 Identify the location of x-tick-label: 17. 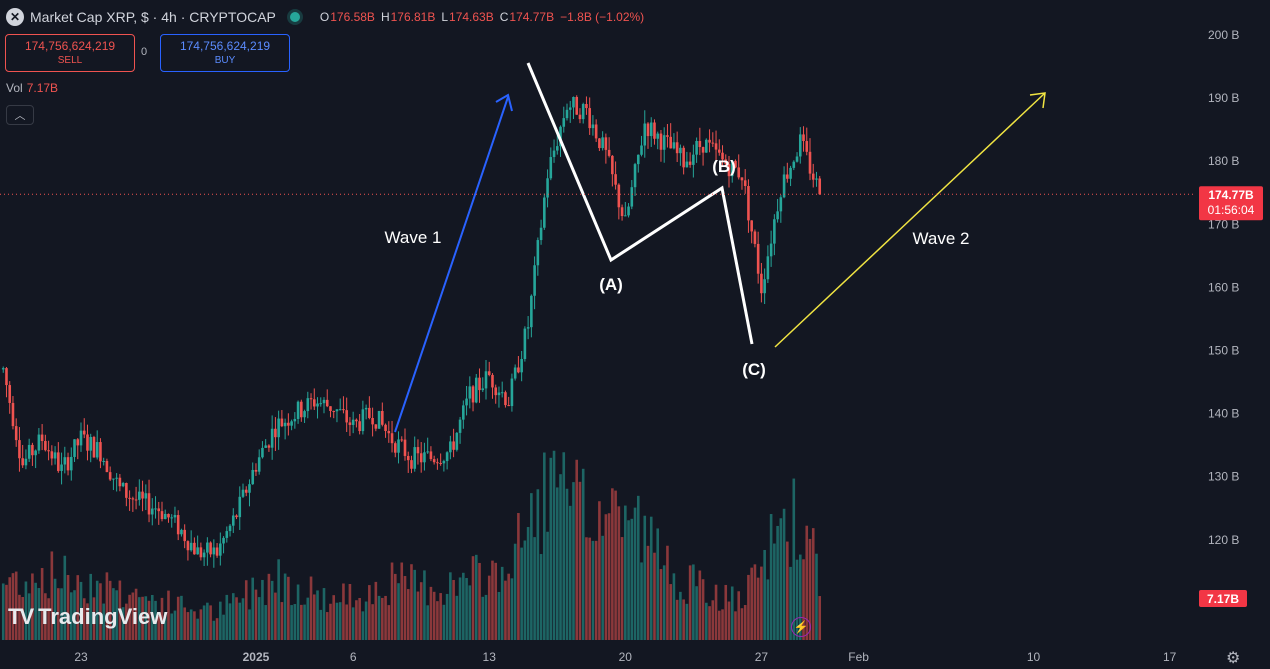
(1170, 657).